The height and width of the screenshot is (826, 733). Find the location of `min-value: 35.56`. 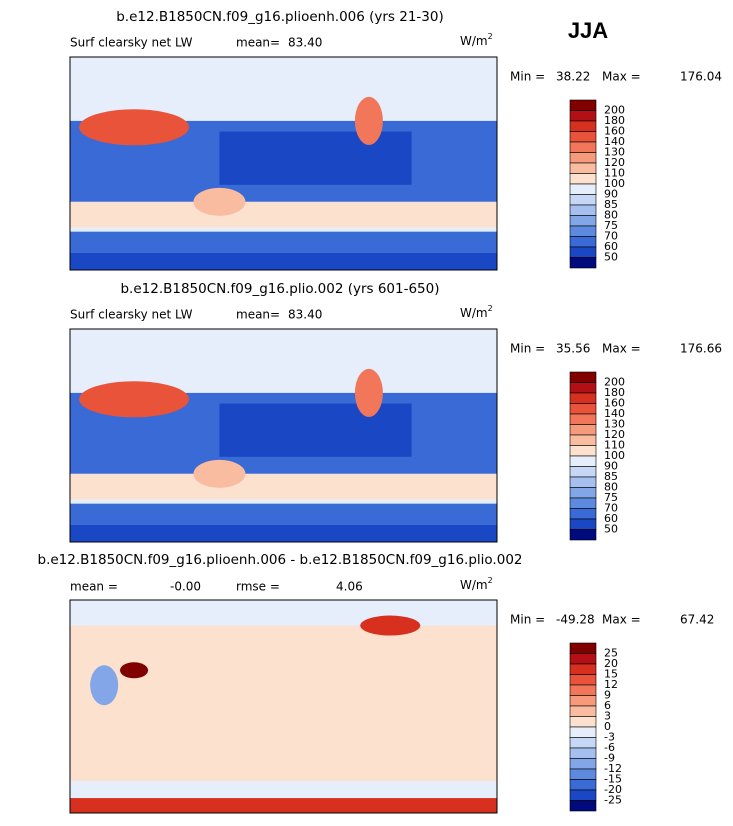

min-value: 35.56 is located at coordinates (573, 349).